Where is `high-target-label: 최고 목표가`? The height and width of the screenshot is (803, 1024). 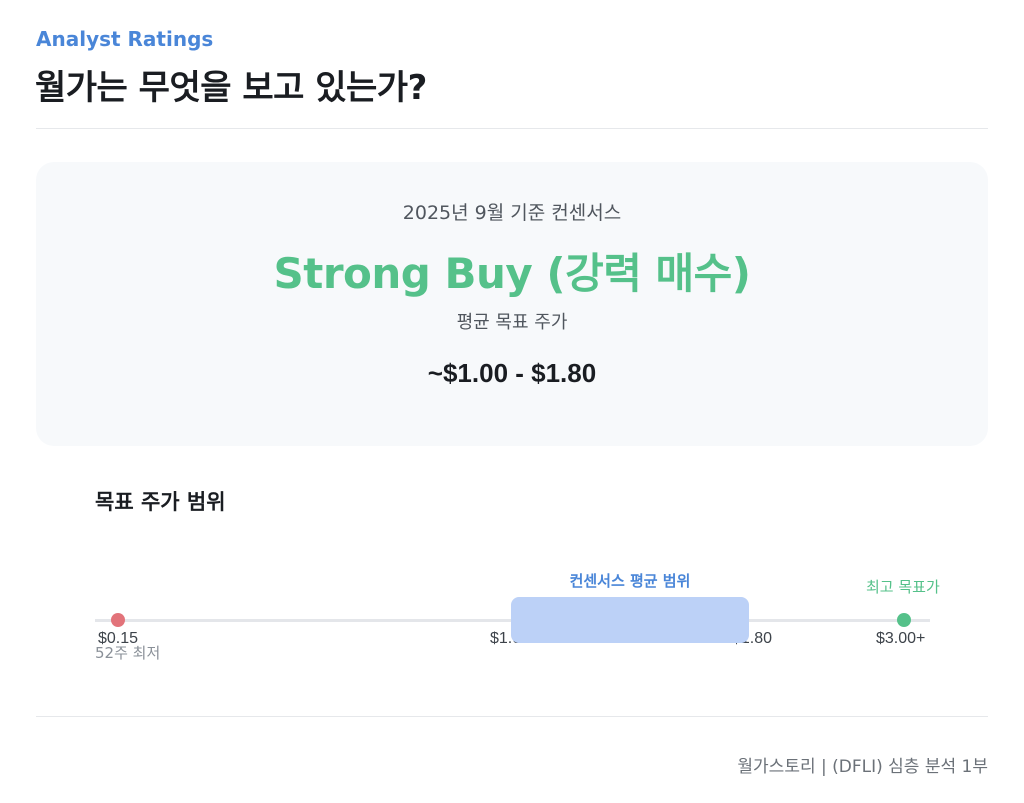
high-target-label: 최고 목표가 is located at coordinates (903, 587).